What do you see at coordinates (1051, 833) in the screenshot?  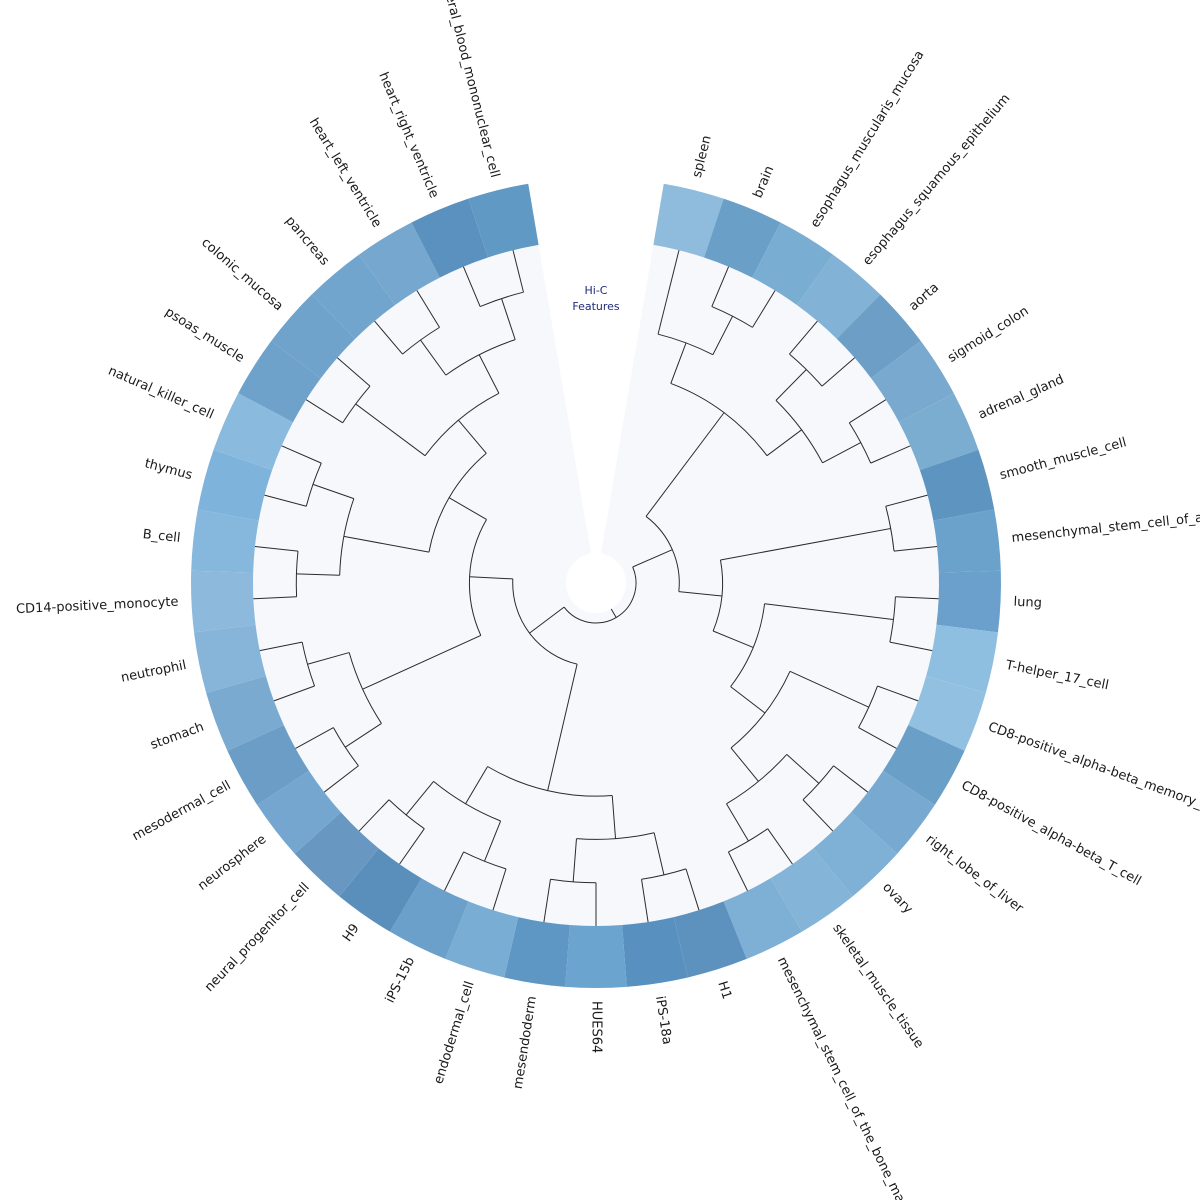 I see `leaf-label: CD8-positive_alpha-beta_T_cell` at bounding box center [1051, 833].